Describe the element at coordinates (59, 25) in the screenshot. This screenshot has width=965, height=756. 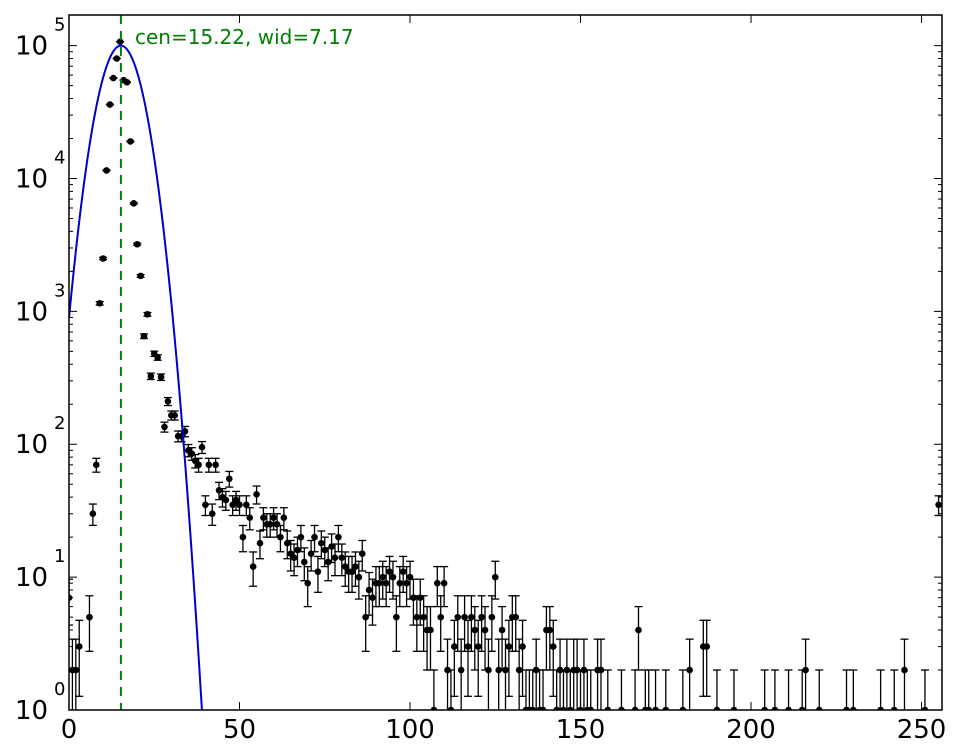
I see `y-tick-exponent: 5` at that location.